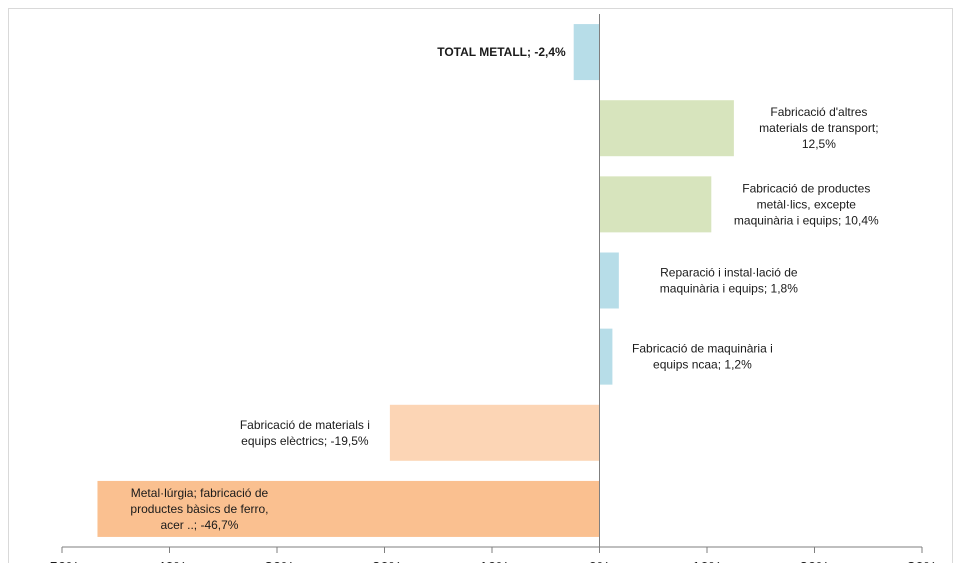 The image size is (959, 563). Describe the element at coordinates (814, 561) in the screenshot. I see `x-tick-label: 20%` at that location.